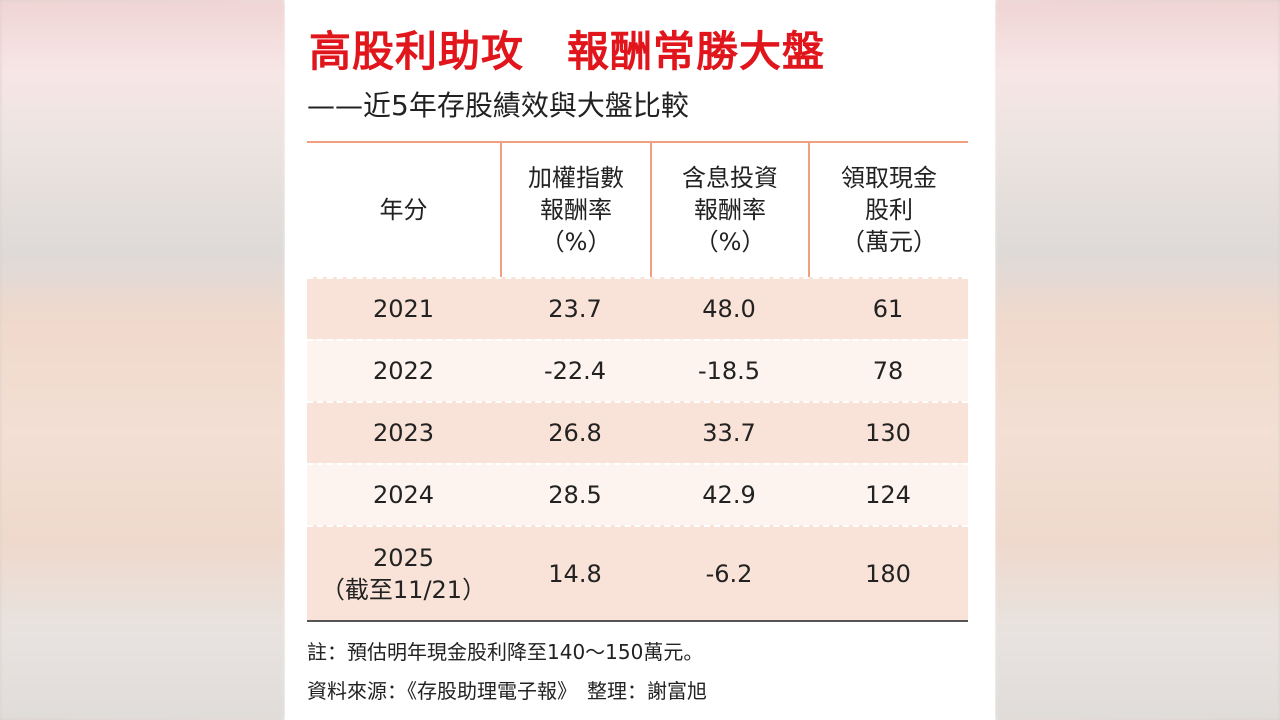 This screenshot has height=720, width=1280. Describe the element at coordinates (889, 178) in the screenshot. I see `cell-line: 領取現金` at that location.